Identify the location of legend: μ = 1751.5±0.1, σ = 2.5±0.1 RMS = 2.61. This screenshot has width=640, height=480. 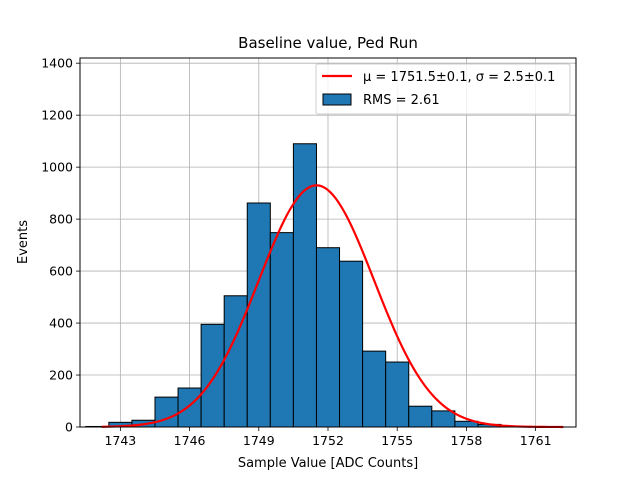
(443, 89).